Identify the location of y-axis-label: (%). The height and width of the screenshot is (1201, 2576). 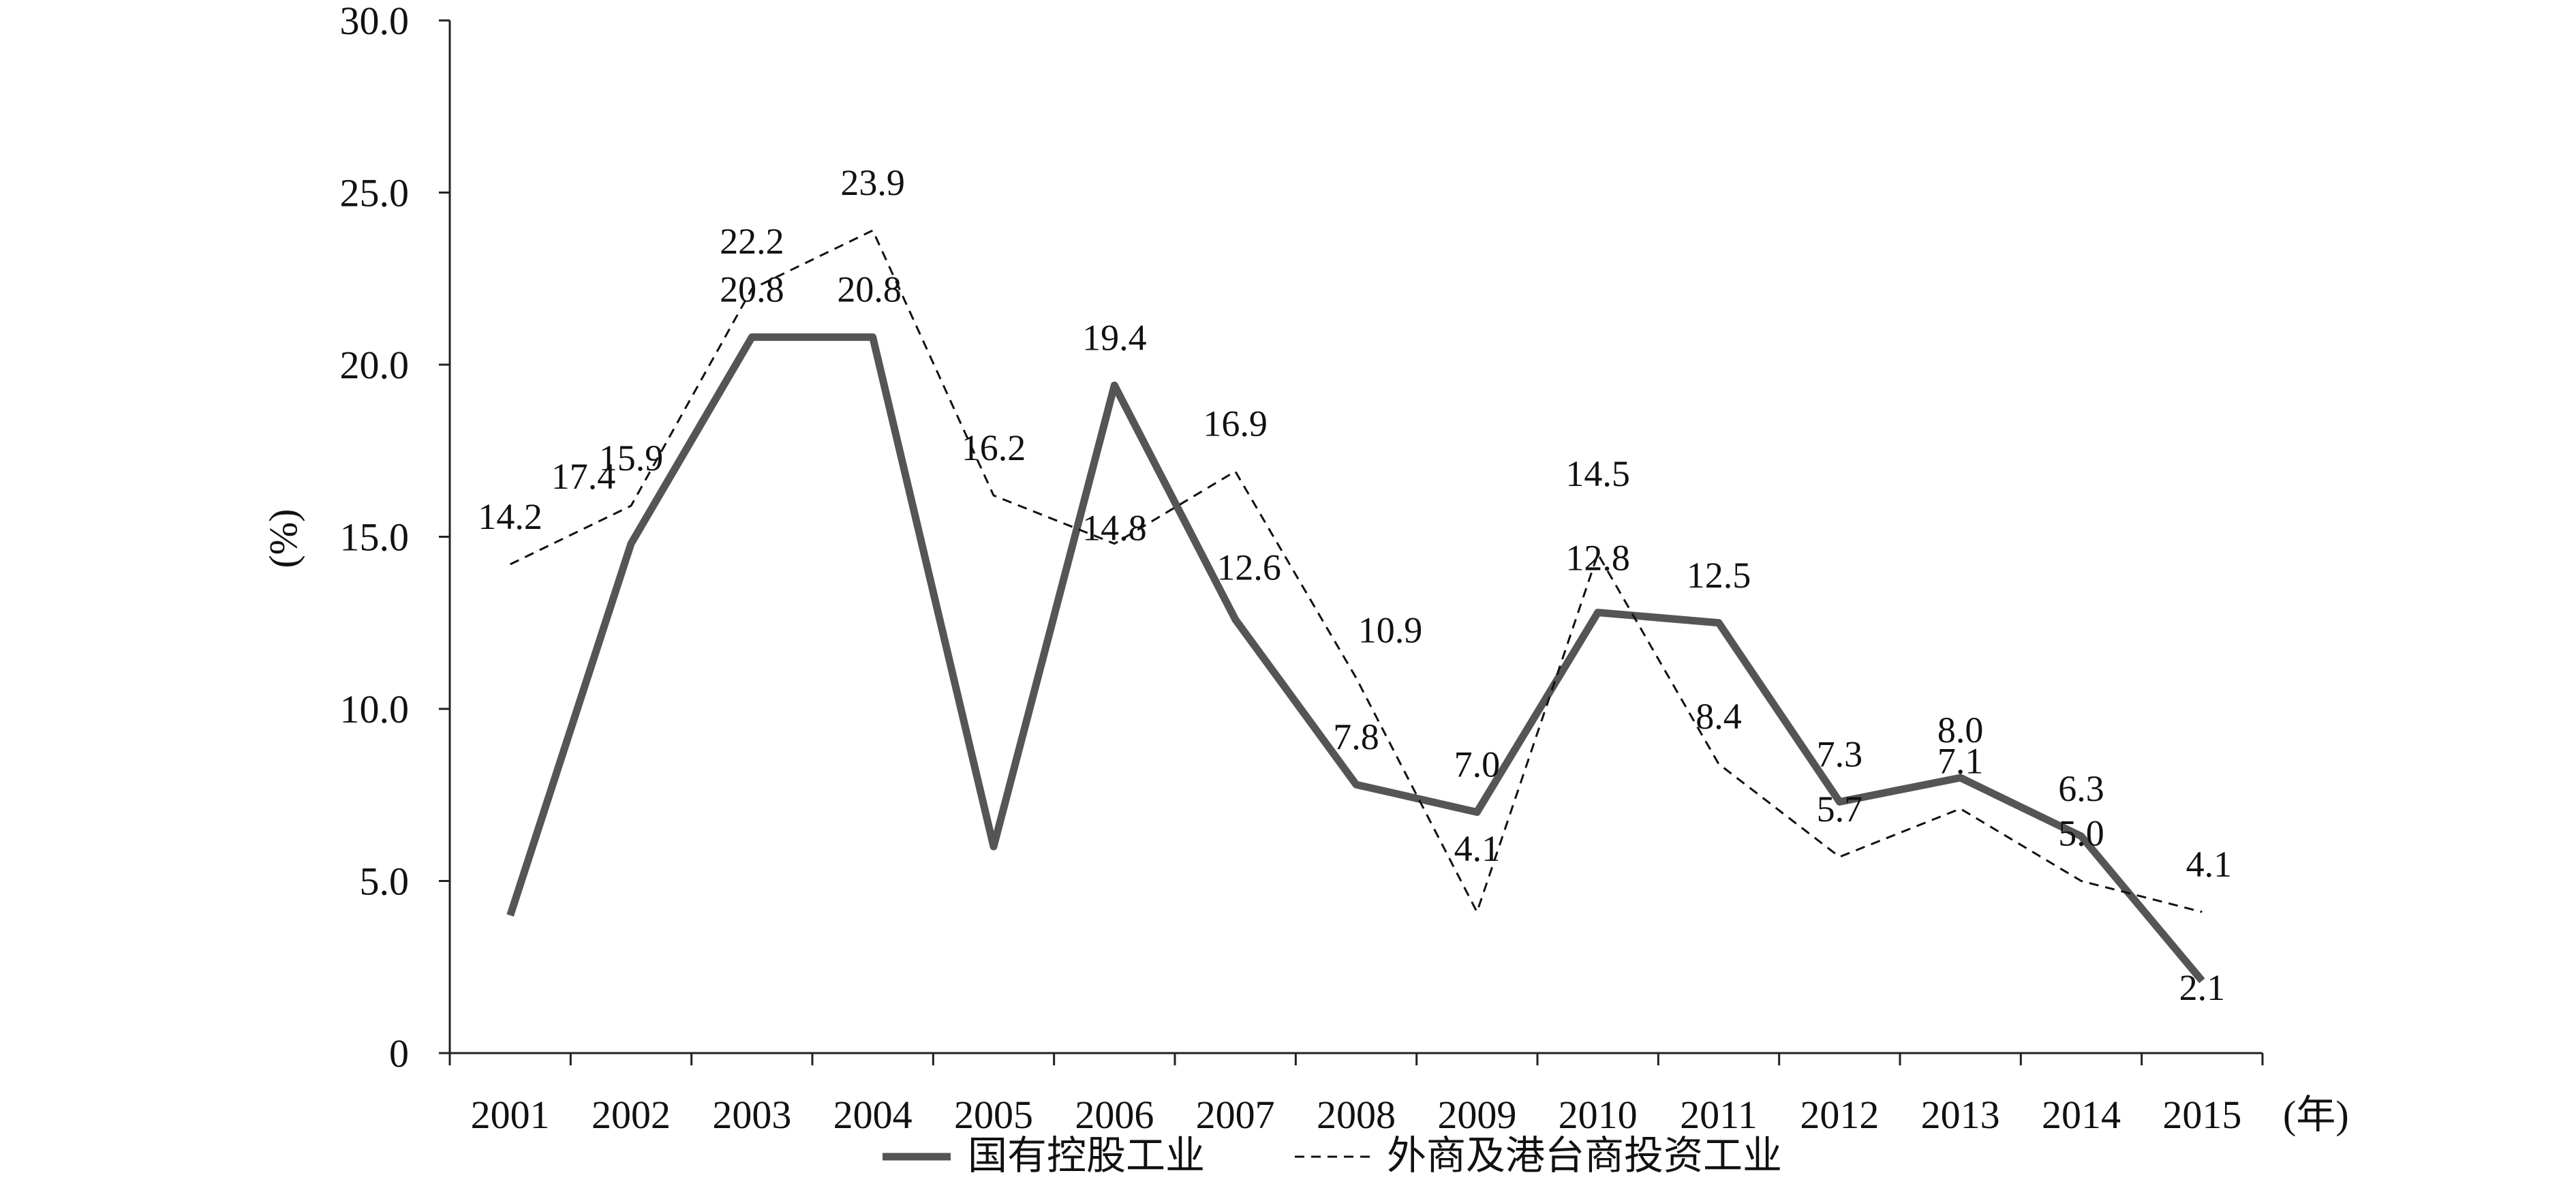
(283, 538).